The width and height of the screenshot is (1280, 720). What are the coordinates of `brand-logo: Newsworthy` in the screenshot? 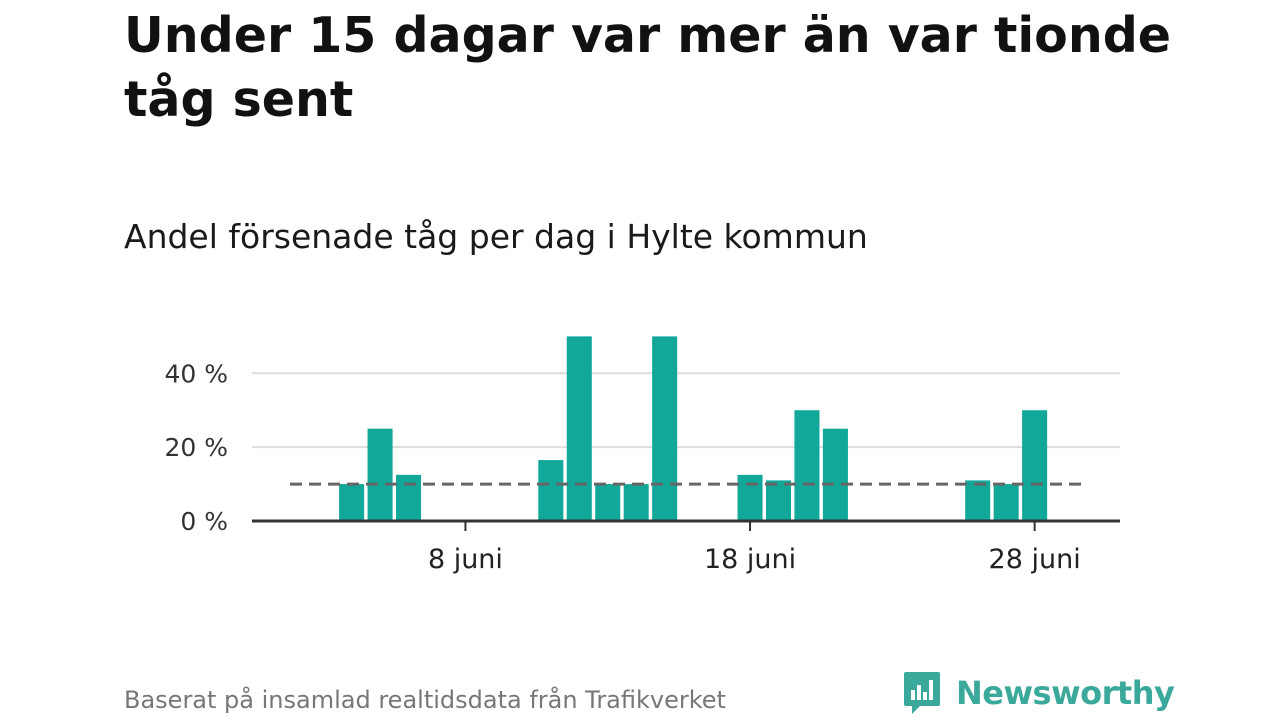 It's located at (1038, 693).